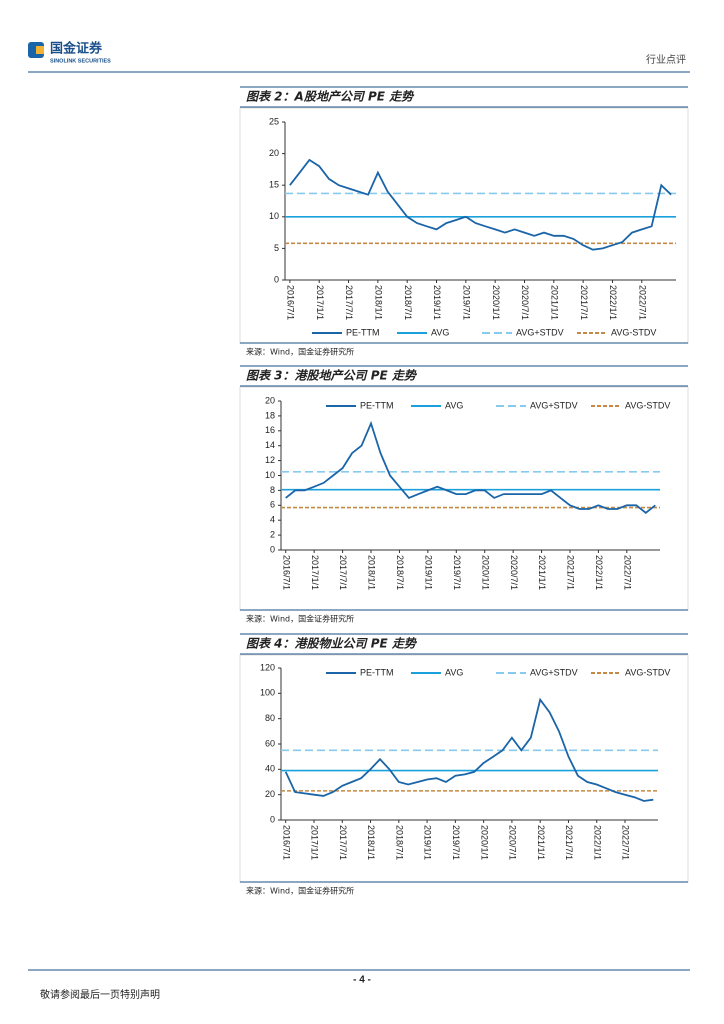  Describe the element at coordinates (76, 49) in the screenshot. I see `company-name: 国金证券` at that location.